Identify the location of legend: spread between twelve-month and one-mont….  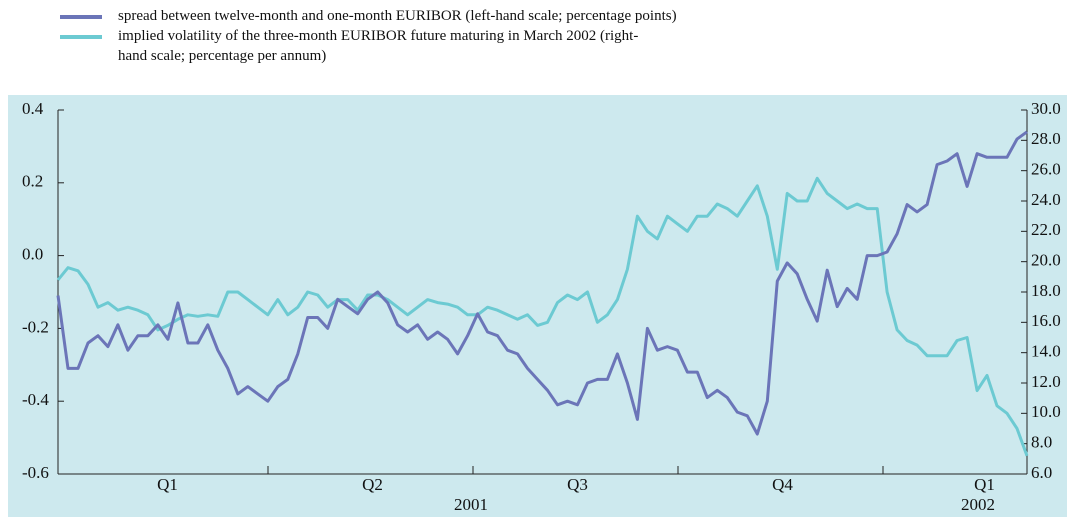
(509, 36).